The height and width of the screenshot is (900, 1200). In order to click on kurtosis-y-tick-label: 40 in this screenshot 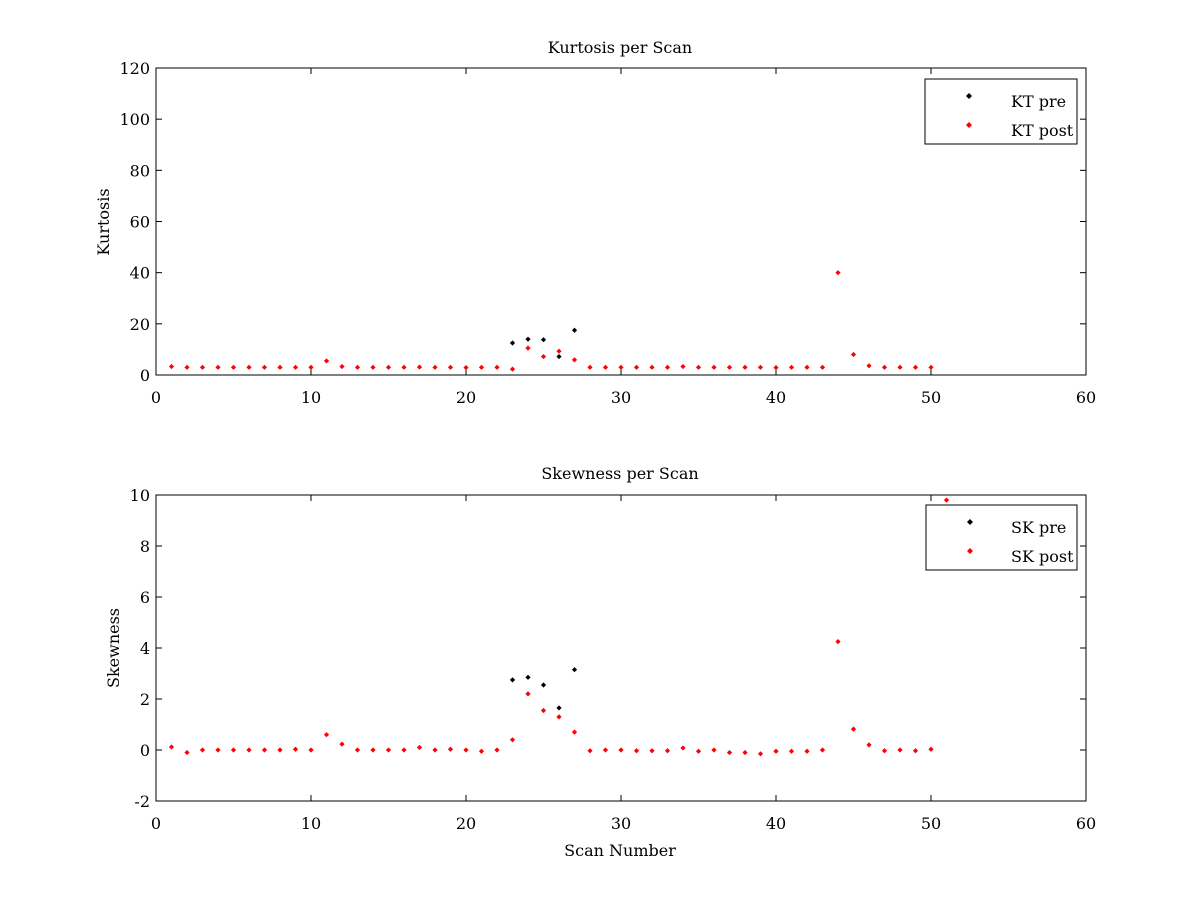, I will do `click(140, 273)`.